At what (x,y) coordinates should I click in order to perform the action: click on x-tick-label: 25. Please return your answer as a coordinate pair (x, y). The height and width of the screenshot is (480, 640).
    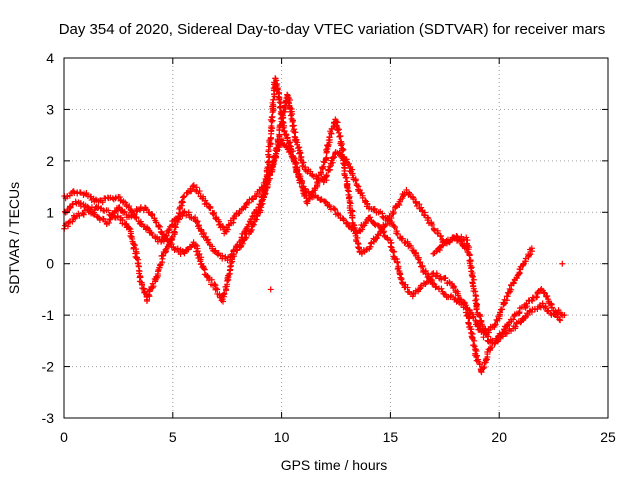
    Looking at the image, I should click on (608, 437).